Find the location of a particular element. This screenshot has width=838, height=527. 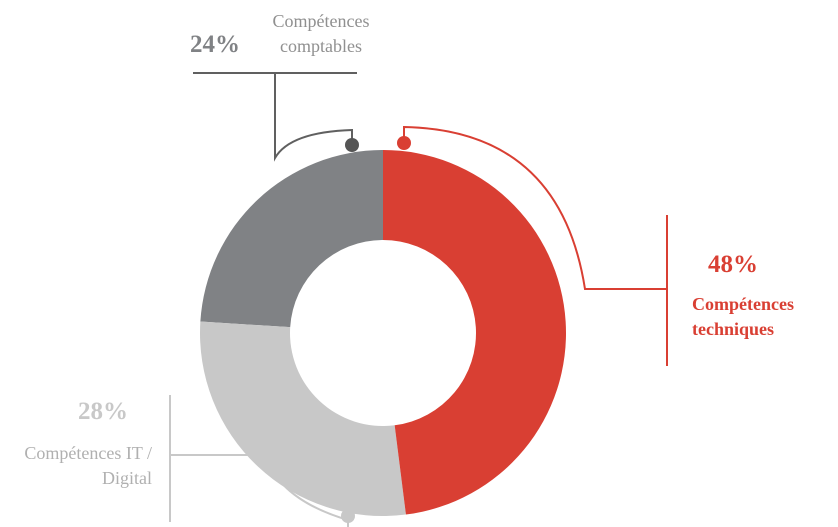

category-label: Compétences comptables is located at coordinates (321, 33).